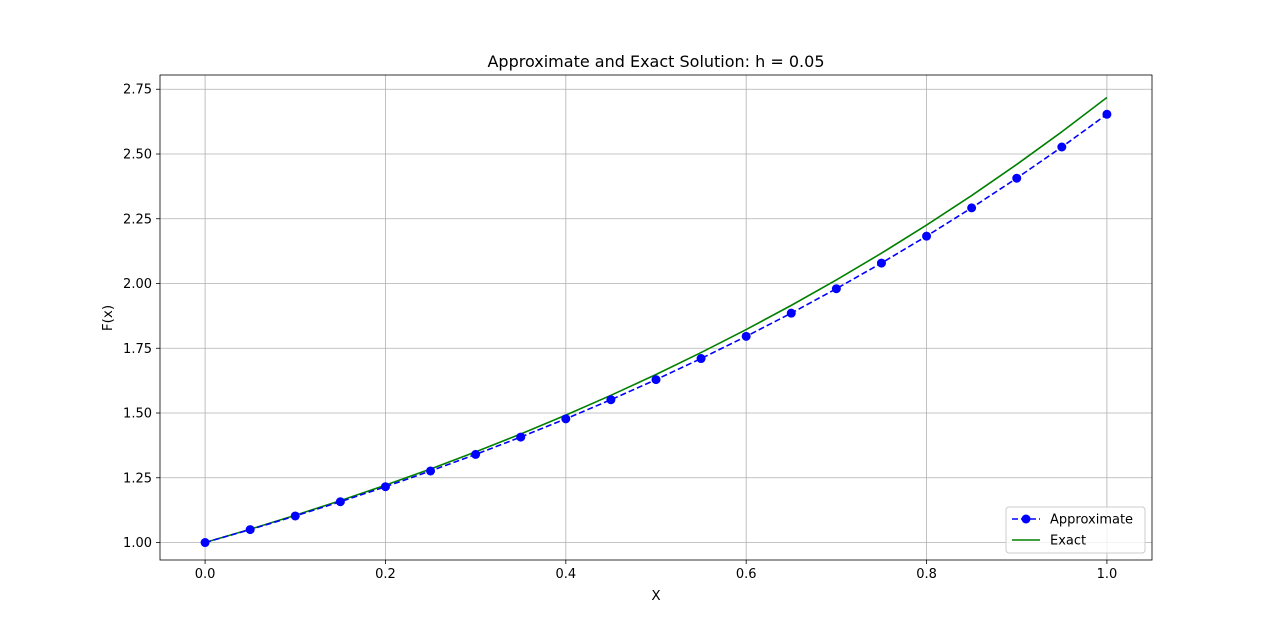  What do you see at coordinates (926, 574) in the screenshot?
I see `x-tick-label: 0.8` at bounding box center [926, 574].